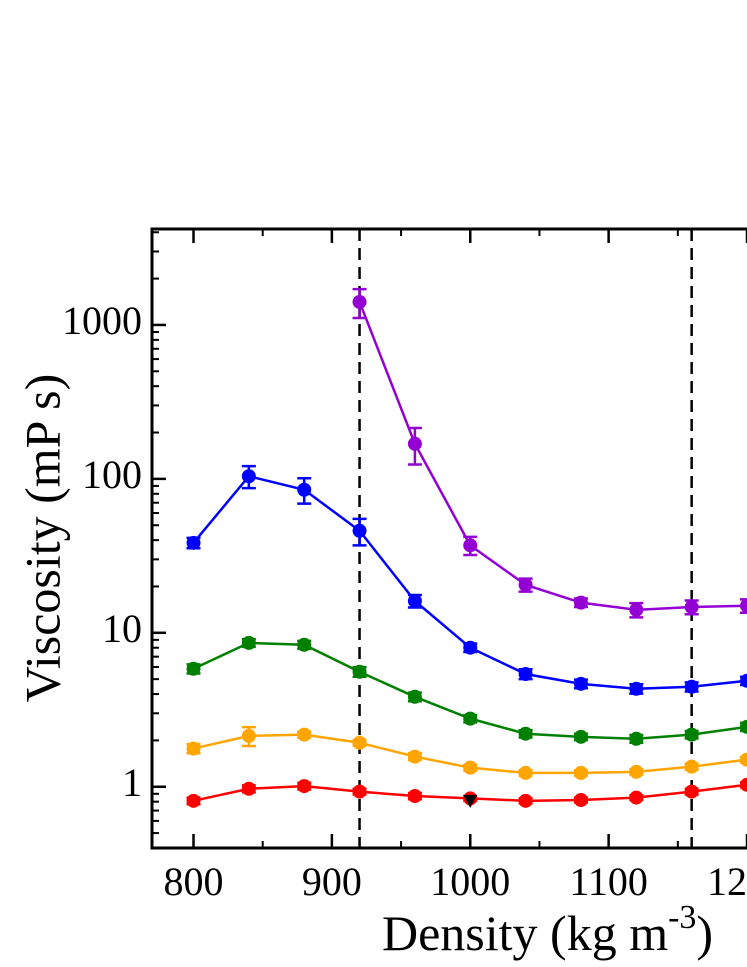 This screenshot has width=747, height=967. What do you see at coordinates (608, 881) in the screenshot?
I see `x-tick-label: 1100` at bounding box center [608, 881].